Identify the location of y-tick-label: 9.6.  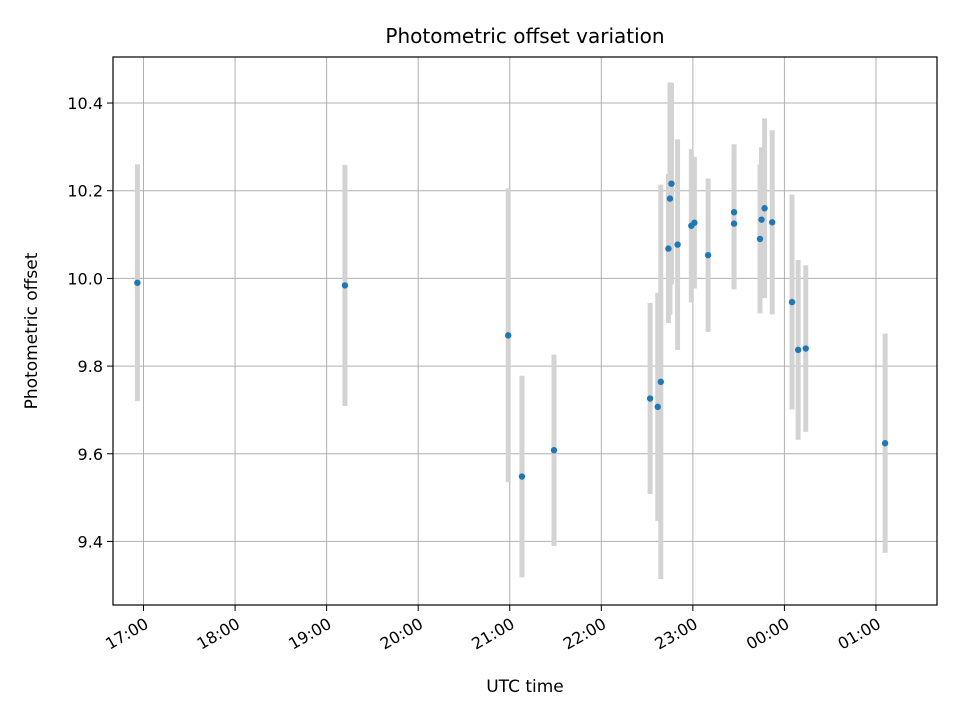
(90, 454).